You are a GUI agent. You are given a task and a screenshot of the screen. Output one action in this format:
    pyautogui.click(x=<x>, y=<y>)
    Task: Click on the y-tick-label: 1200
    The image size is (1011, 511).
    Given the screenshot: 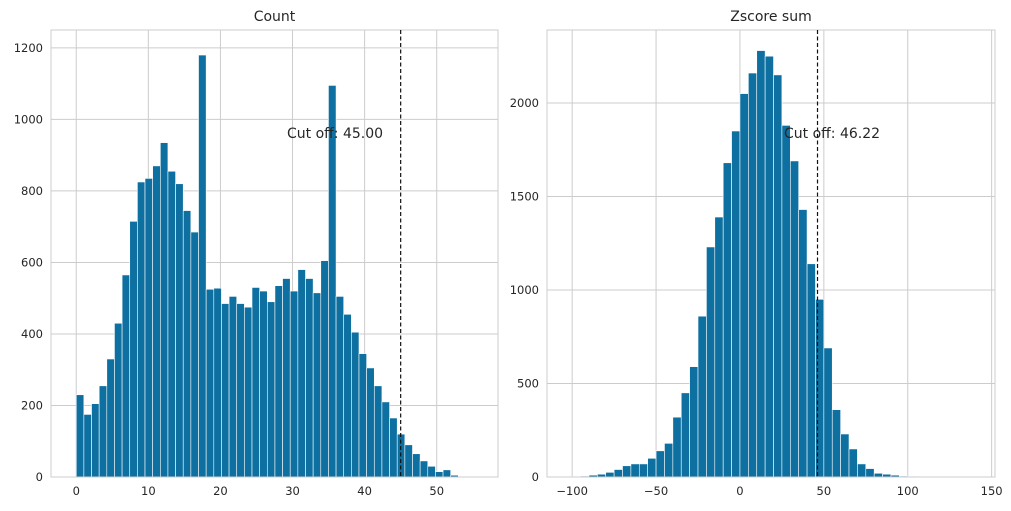 What is the action you would take?
    pyautogui.click(x=28, y=48)
    